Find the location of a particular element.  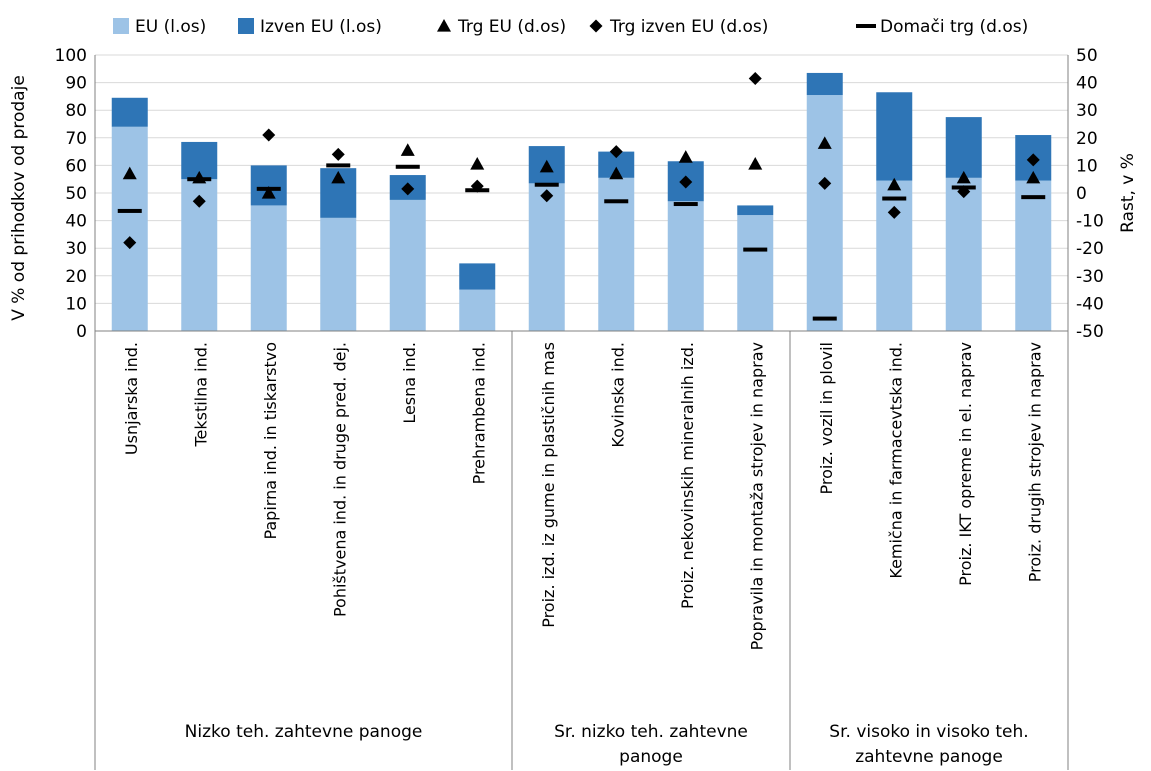

category-label: Pohištvena ind. in druge pred. dej. is located at coordinates (339, 479).